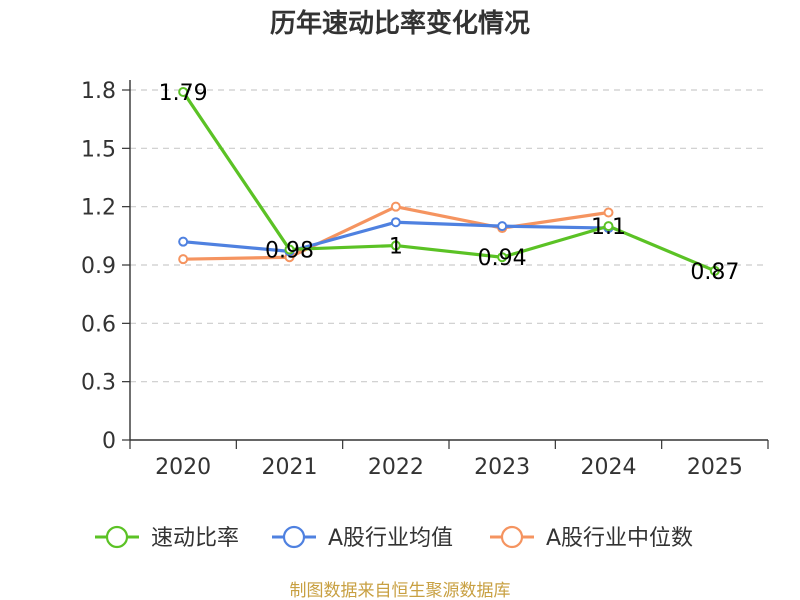 Image resolution: width=800 pixels, height=600 pixels. Describe the element at coordinates (390, 538) in the screenshot. I see `legend-label: A股行业均值` at that location.